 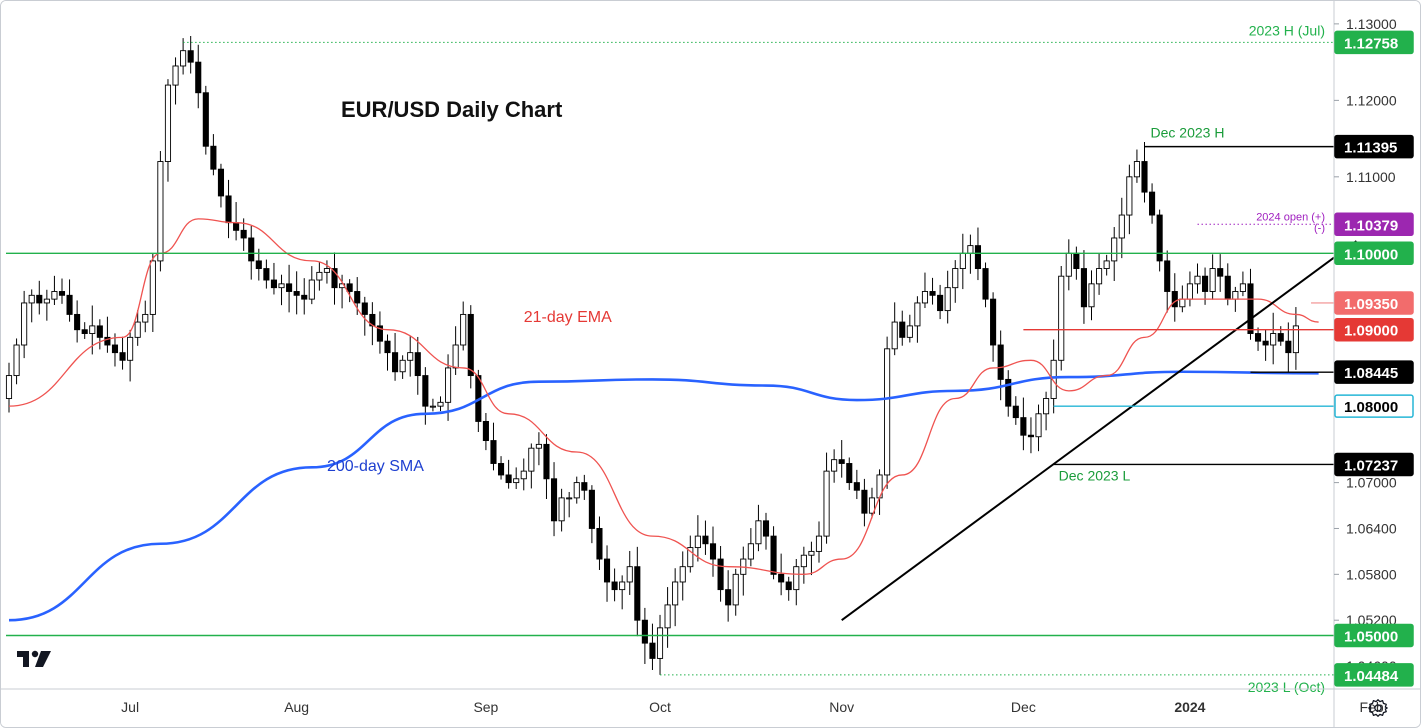 What do you see at coordinates (1095, 475) in the screenshot?
I see `level-note-dec-2023-low: Dec 2023 L` at bounding box center [1095, 475].